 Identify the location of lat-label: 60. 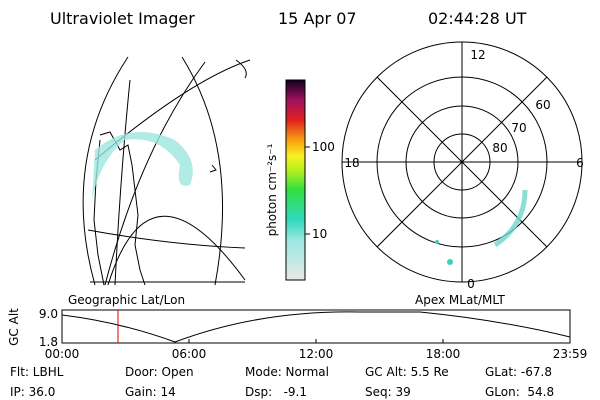
(542, 105).